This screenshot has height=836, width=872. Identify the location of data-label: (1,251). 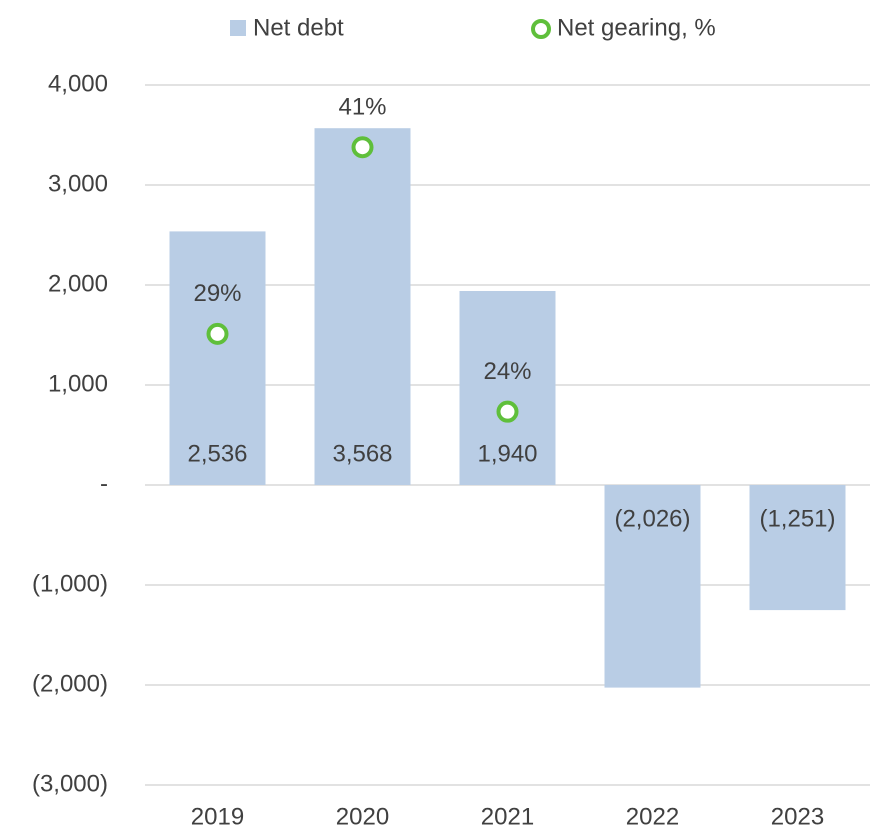
(797, 518).